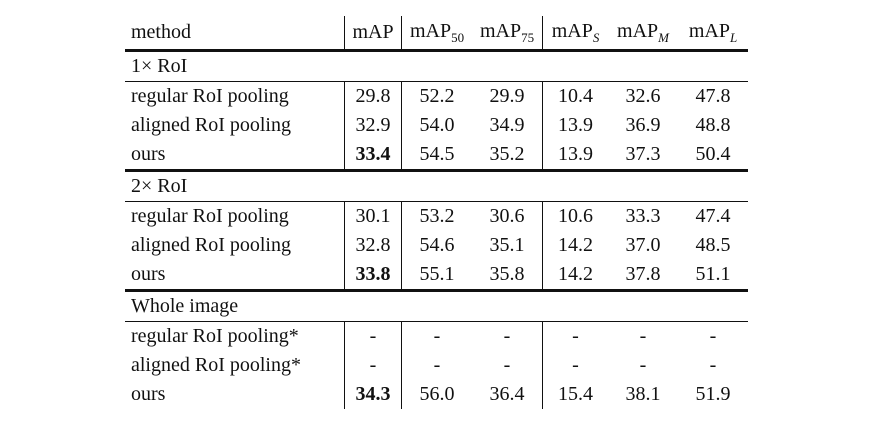 This screenshot has height=441, width=875. I want to click on value: 29.9, so click(507, 96).